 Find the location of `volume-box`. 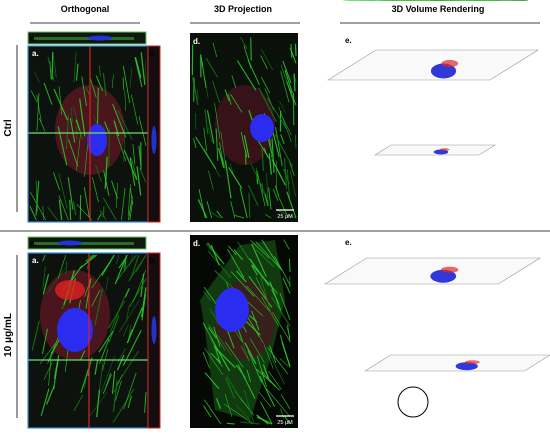

volume-box is located at coordinates (432, 271).